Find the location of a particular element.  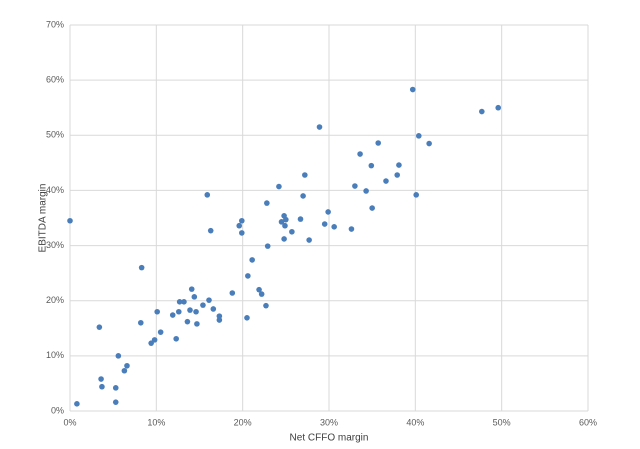

y-tick-label: 70% is located at coordinates (55, 24).